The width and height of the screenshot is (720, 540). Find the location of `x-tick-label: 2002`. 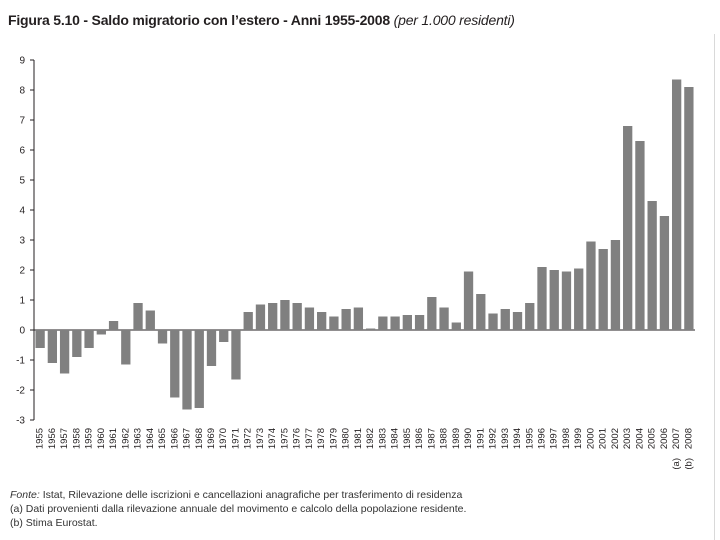

x-tick-label: 2002 is located at coordinates (615, 438).